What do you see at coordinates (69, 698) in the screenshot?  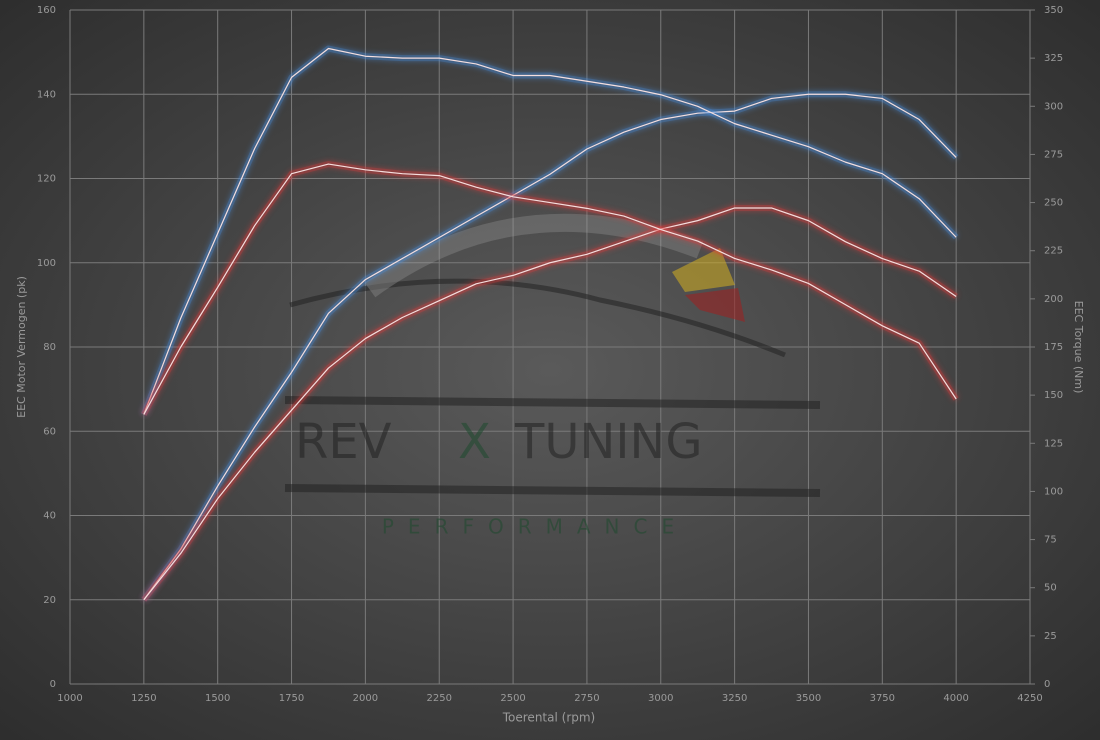 I see `x-tick-label: 1000` at bounding box center [69, 698].